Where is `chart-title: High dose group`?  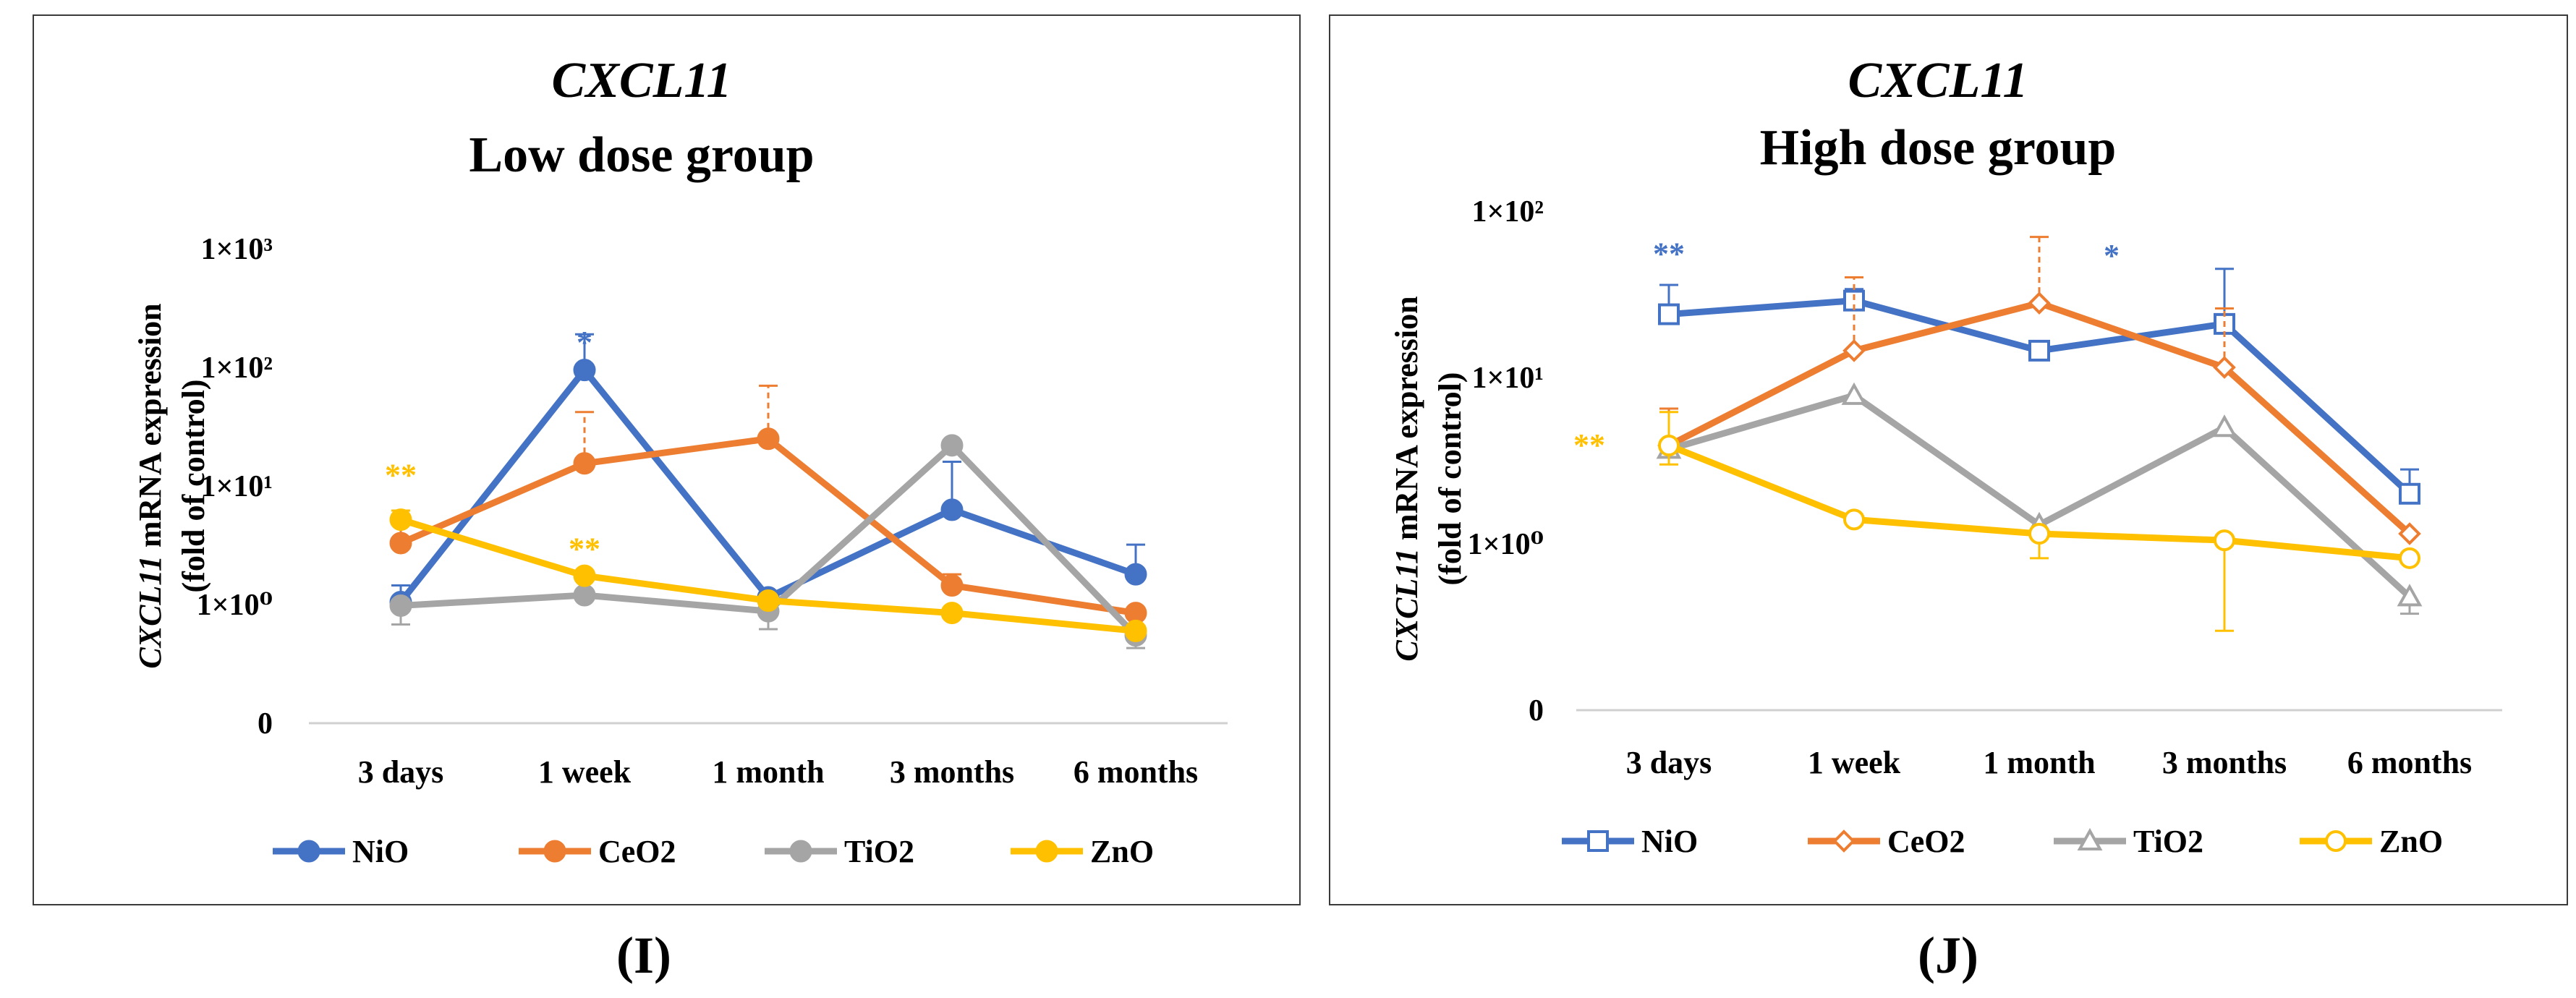 chart-title: High dose group is located at coordinates (1938, 148).